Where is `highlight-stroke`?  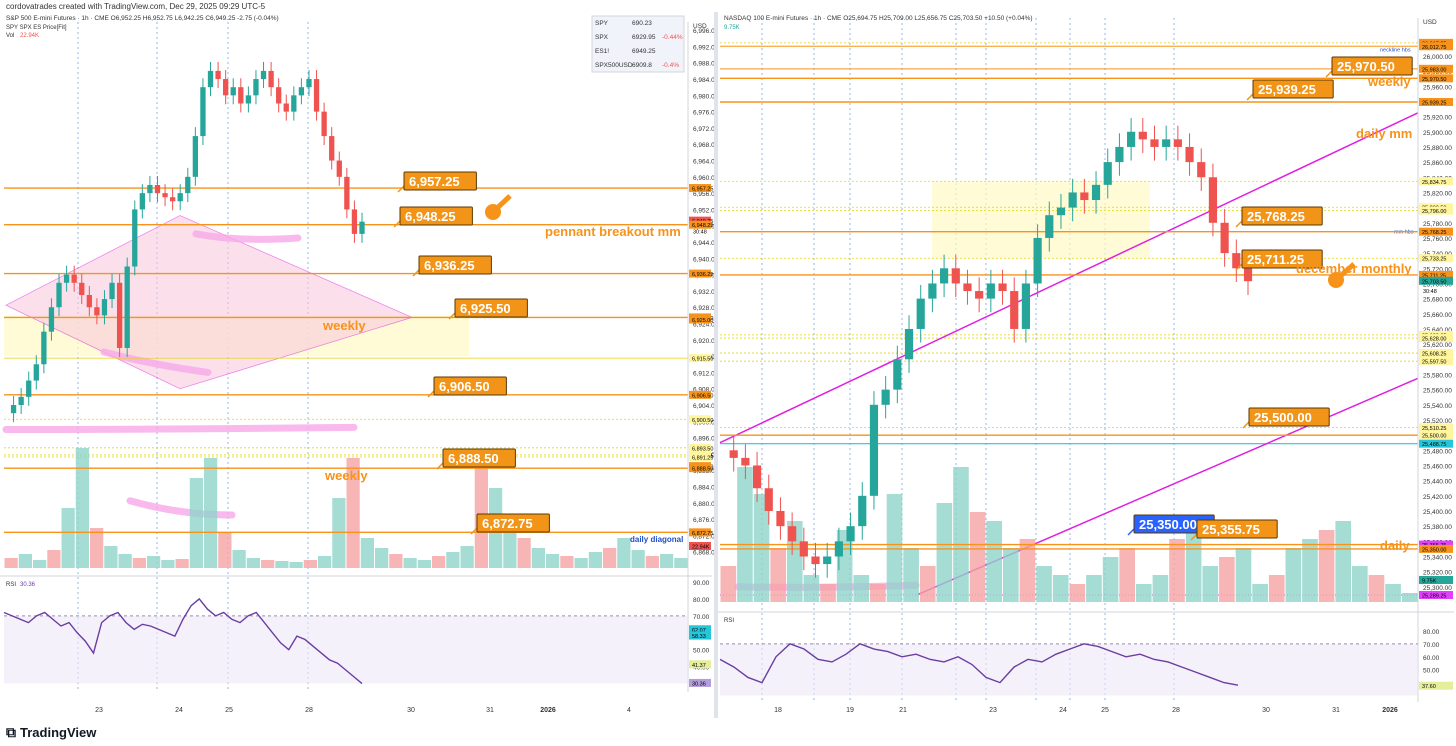 highlight-stroke is located at coordinates (247, 236).